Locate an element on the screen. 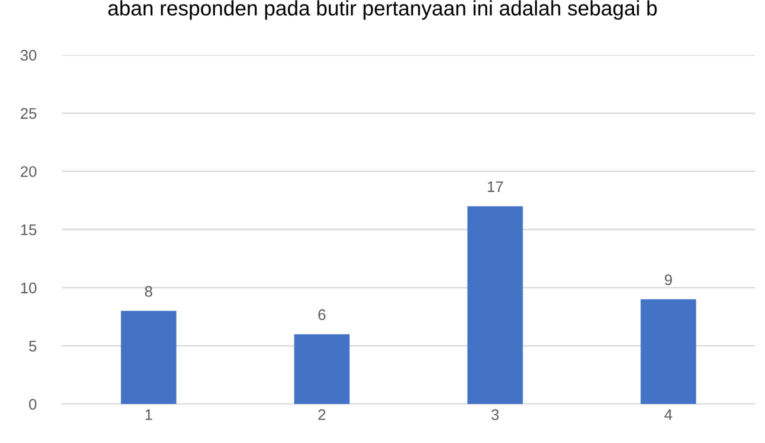 The width and height of the screenshot is (765, 443). x-tick-label: 4 is located at coordinates (668, 414).